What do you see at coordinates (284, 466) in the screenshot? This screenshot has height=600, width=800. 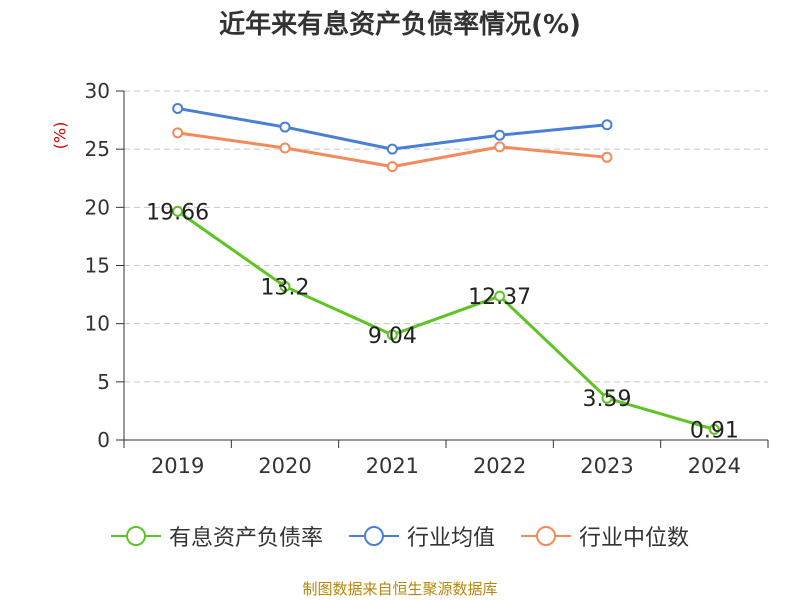 I see `x-tick-label: 2020` at bounding box center [284, 466].